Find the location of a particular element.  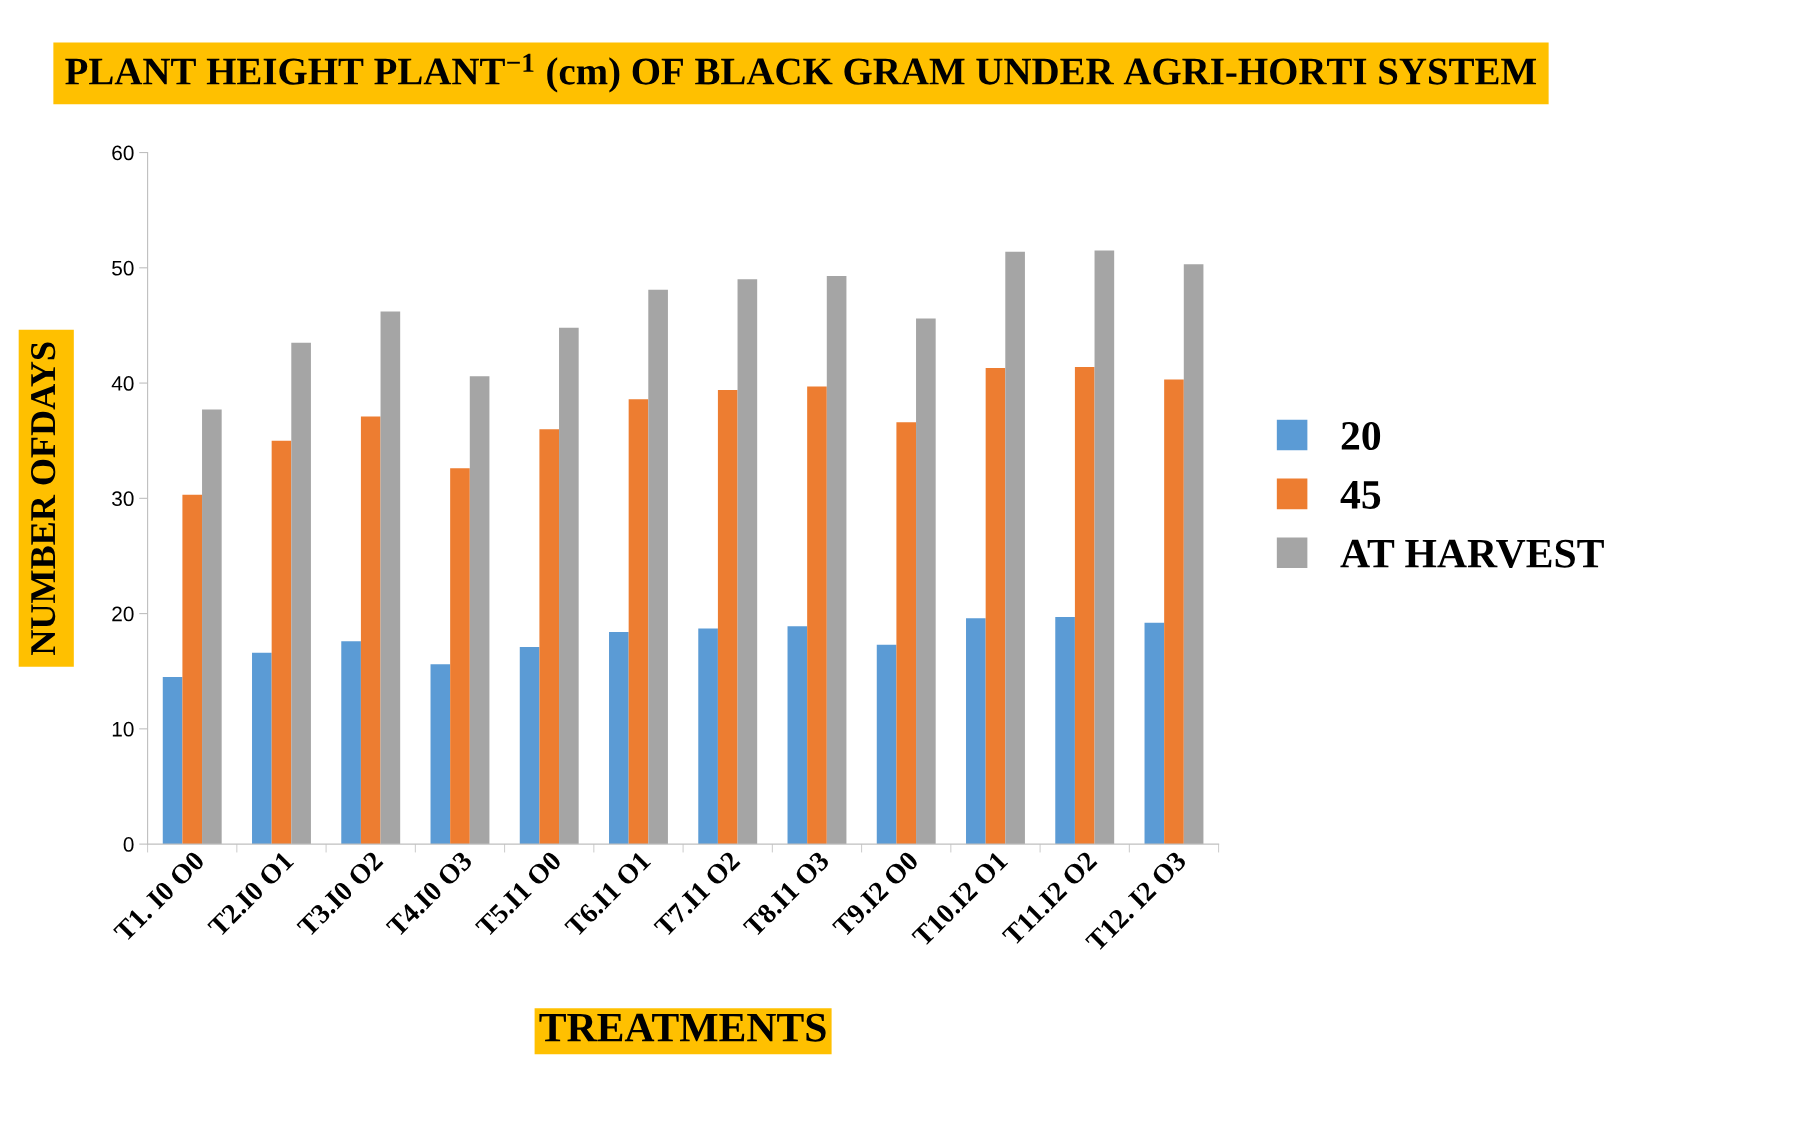

legend-label: 45 is located at coordinates (1360, 495).